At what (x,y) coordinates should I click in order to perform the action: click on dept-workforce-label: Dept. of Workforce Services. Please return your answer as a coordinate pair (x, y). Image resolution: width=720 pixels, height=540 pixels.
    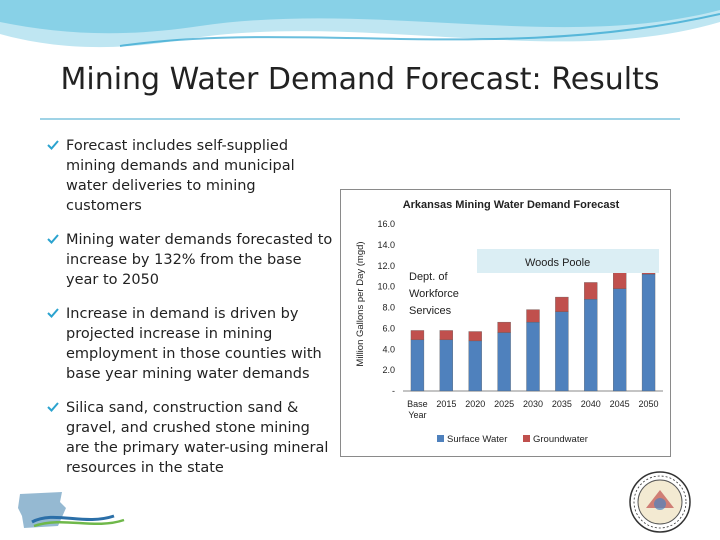
    Looking at the image, I should click on (434, 294).